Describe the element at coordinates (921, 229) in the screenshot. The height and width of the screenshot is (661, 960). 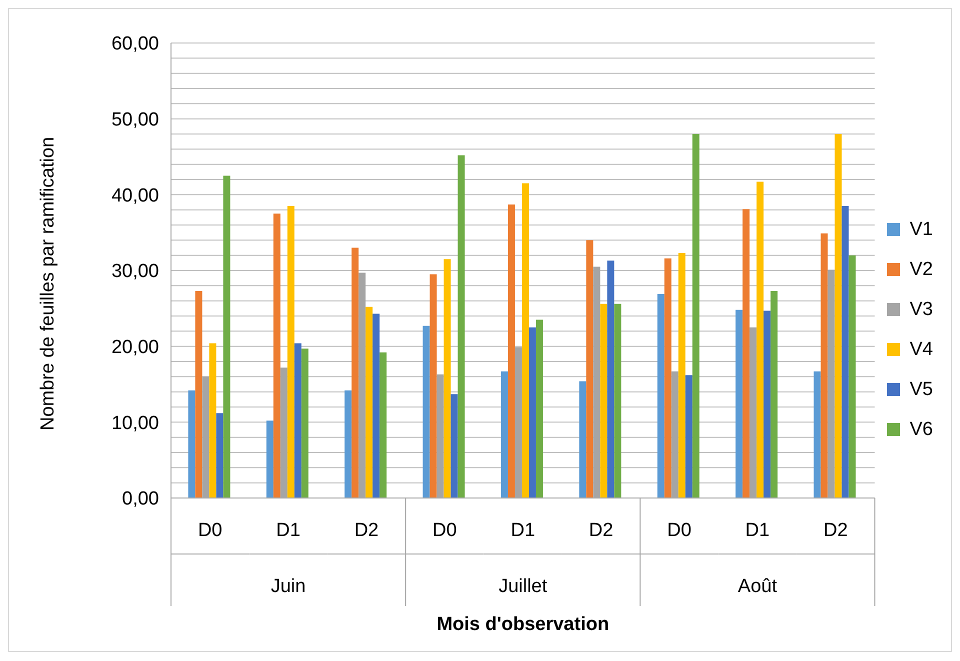
I see `legend-label: V1` at that location.